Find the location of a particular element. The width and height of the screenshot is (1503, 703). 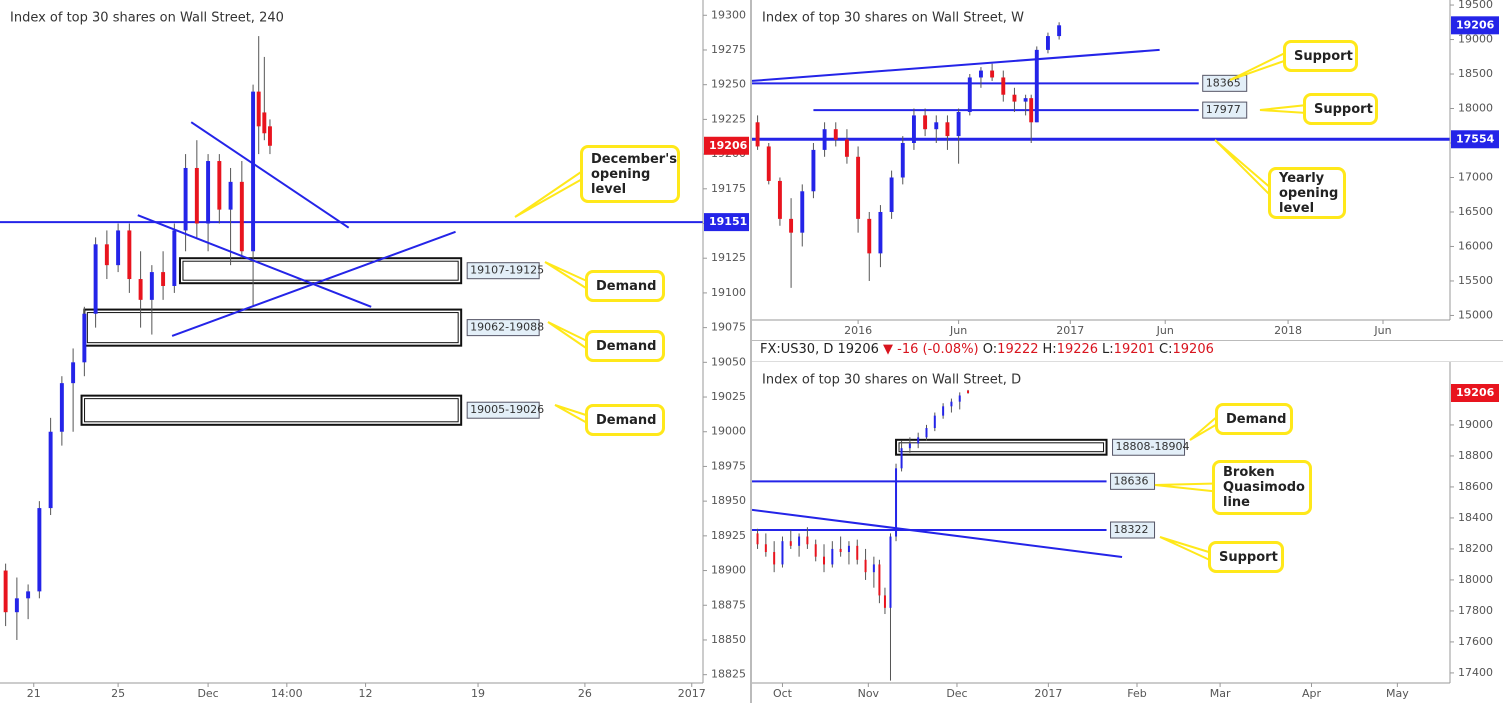

y-tick-label: 19075 is located at coordinates (728, 327).